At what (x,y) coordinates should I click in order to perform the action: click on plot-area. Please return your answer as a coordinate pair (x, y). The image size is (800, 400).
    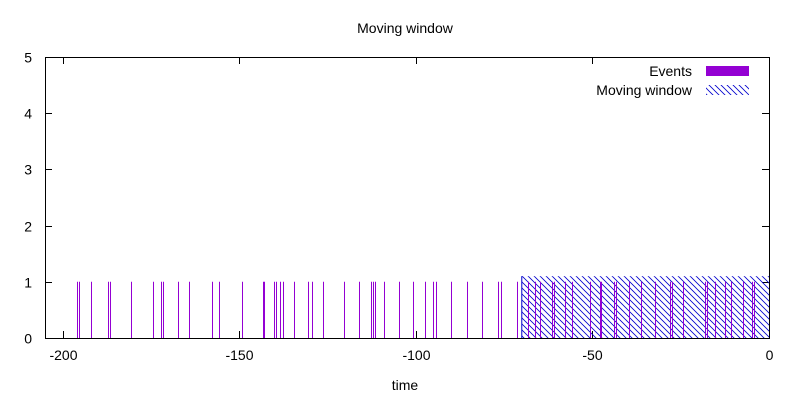
    Looking at the image, I should click on (423, 307).